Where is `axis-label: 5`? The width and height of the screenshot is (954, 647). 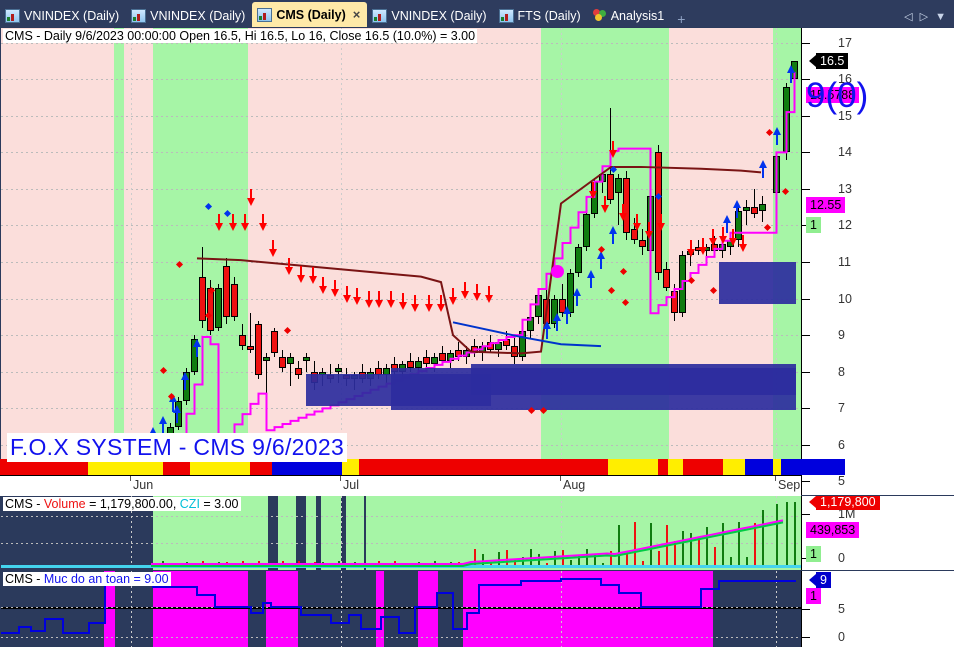 axis-label: 5 is located at coordinates (841, 609).